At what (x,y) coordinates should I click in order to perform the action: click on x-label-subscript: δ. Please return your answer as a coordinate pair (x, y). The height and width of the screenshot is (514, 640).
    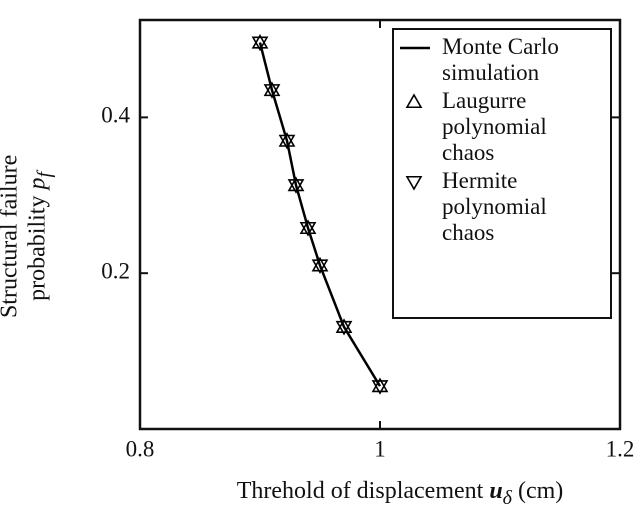
    Looking at the image, I should click on (507, 497).